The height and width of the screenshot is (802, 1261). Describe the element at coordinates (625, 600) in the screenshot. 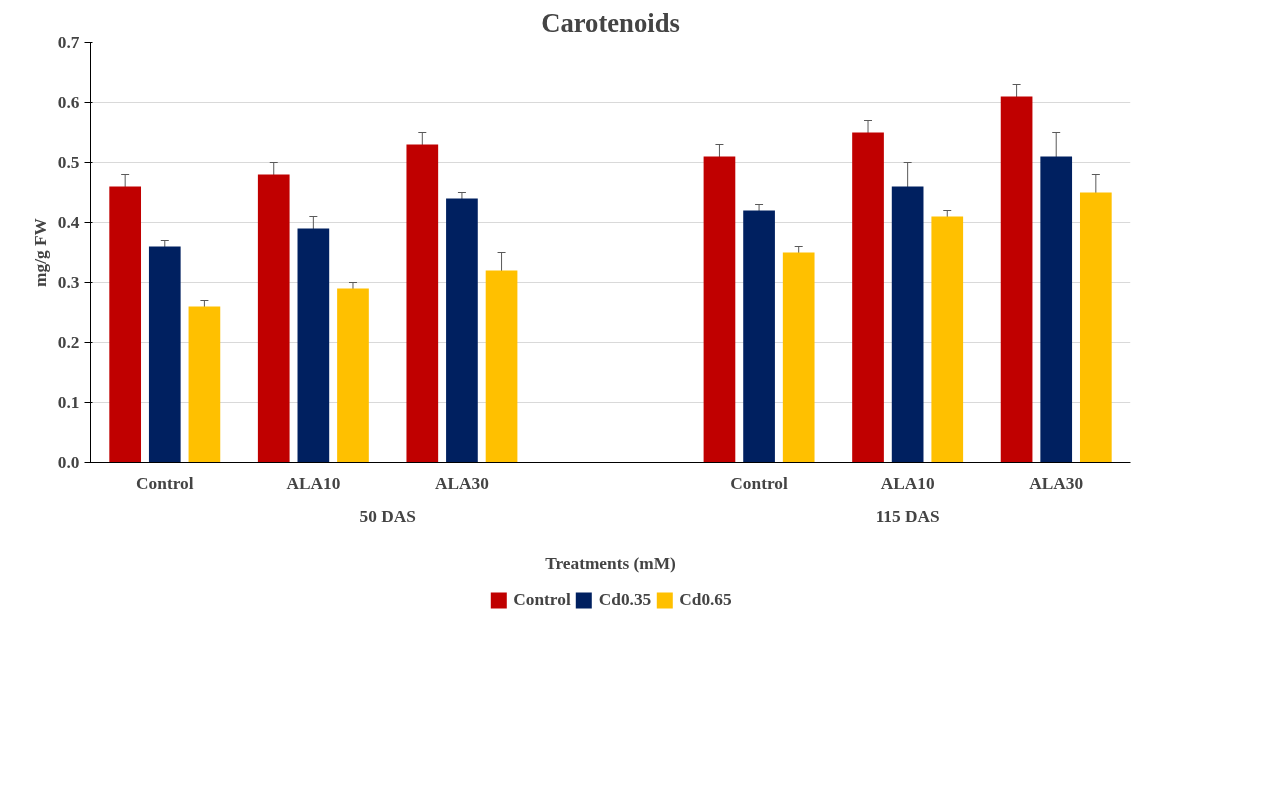

I see `legend-label: Cd0.35` at that location.